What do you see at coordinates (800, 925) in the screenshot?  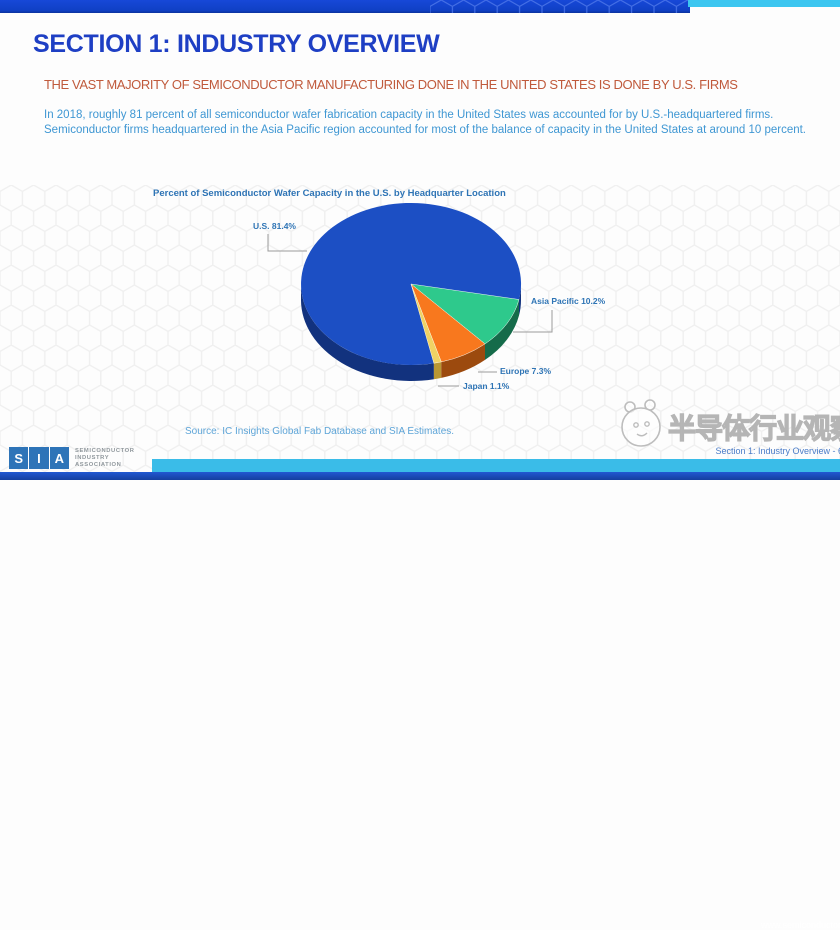 I see `website-url: www.semiconductors.org` at bounding box center [800, 925].